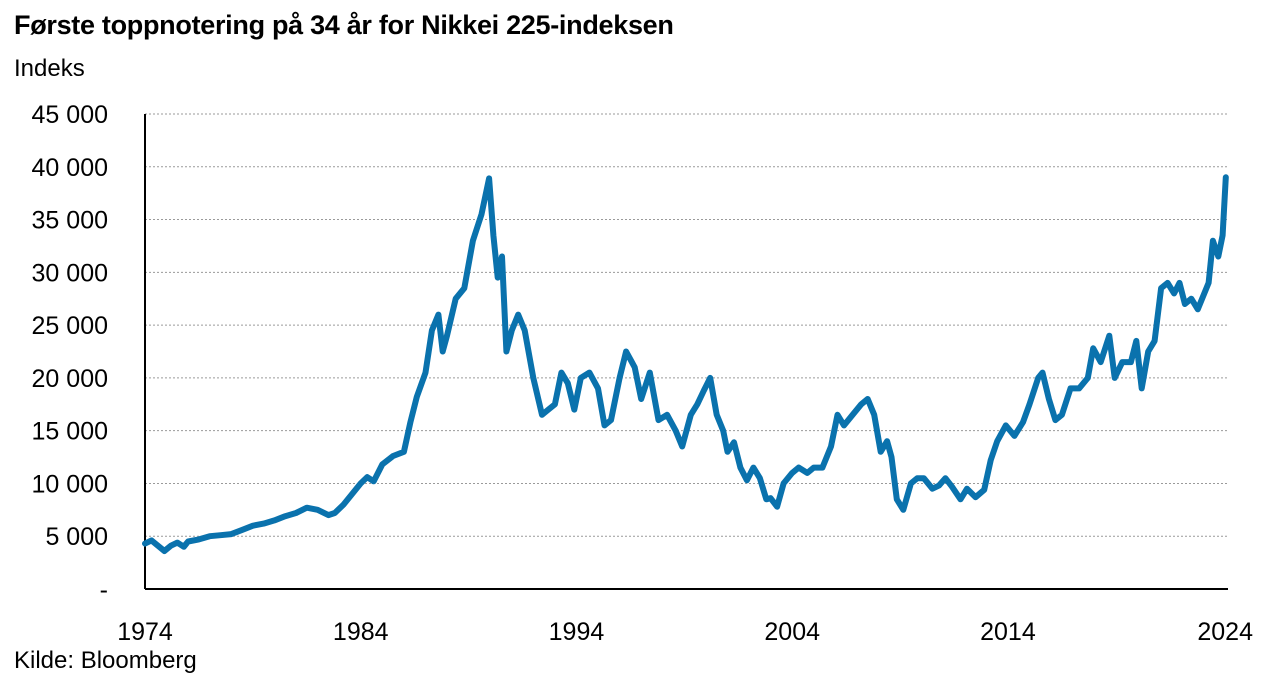  Describe the element at coordinates (685, 632) in the screenshot. I see `x-axis-ticks: 1974 1984 1994 2004 2014 2024` at that location.